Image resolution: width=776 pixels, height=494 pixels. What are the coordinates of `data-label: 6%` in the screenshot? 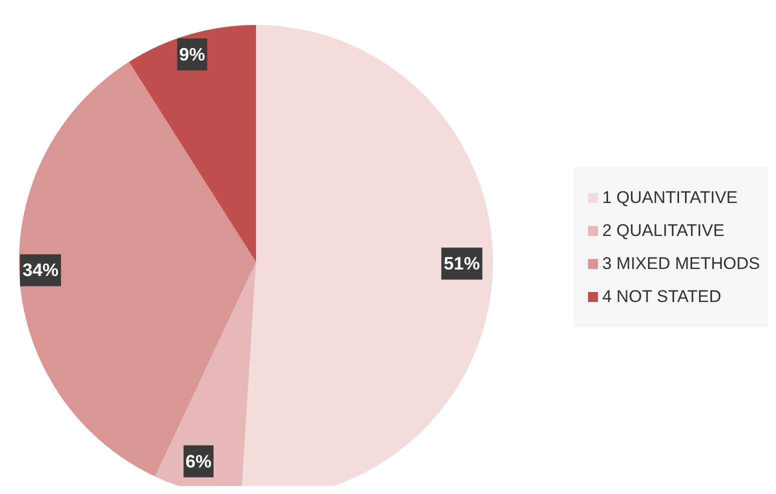 It's located at (199, 461).